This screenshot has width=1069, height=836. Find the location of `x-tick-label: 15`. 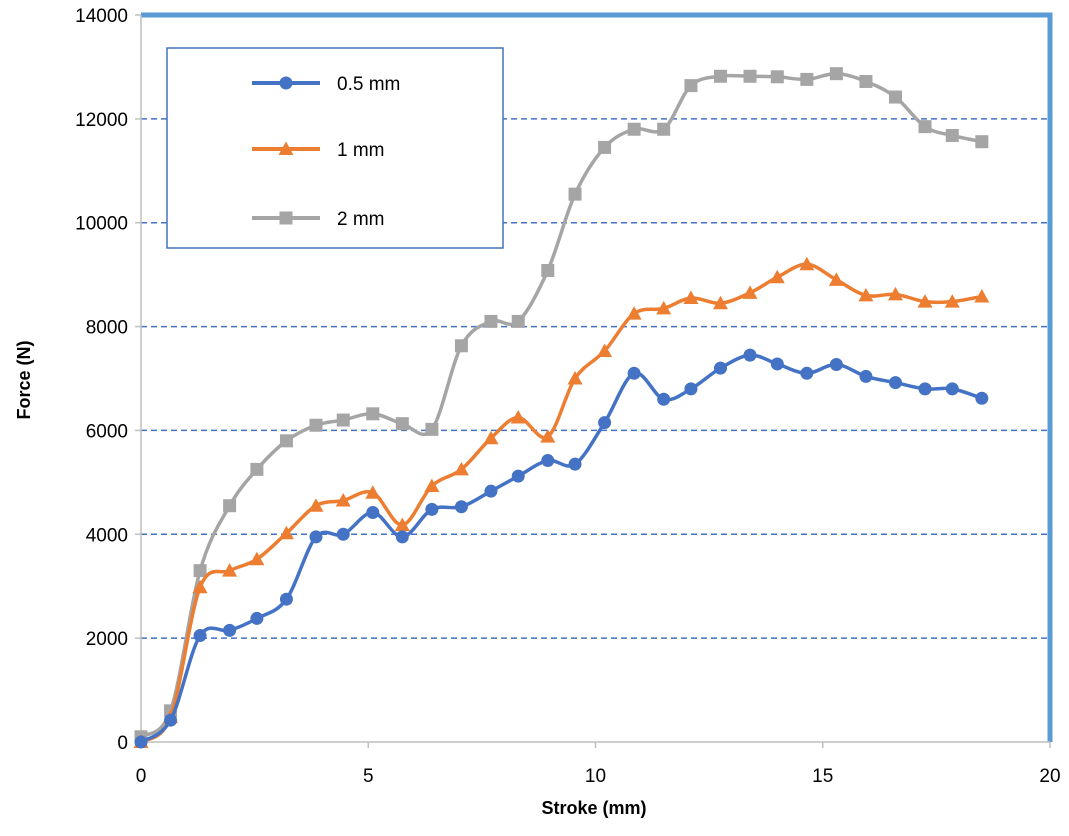

x-tick-label: 15 is located at coordinates (822, 776).